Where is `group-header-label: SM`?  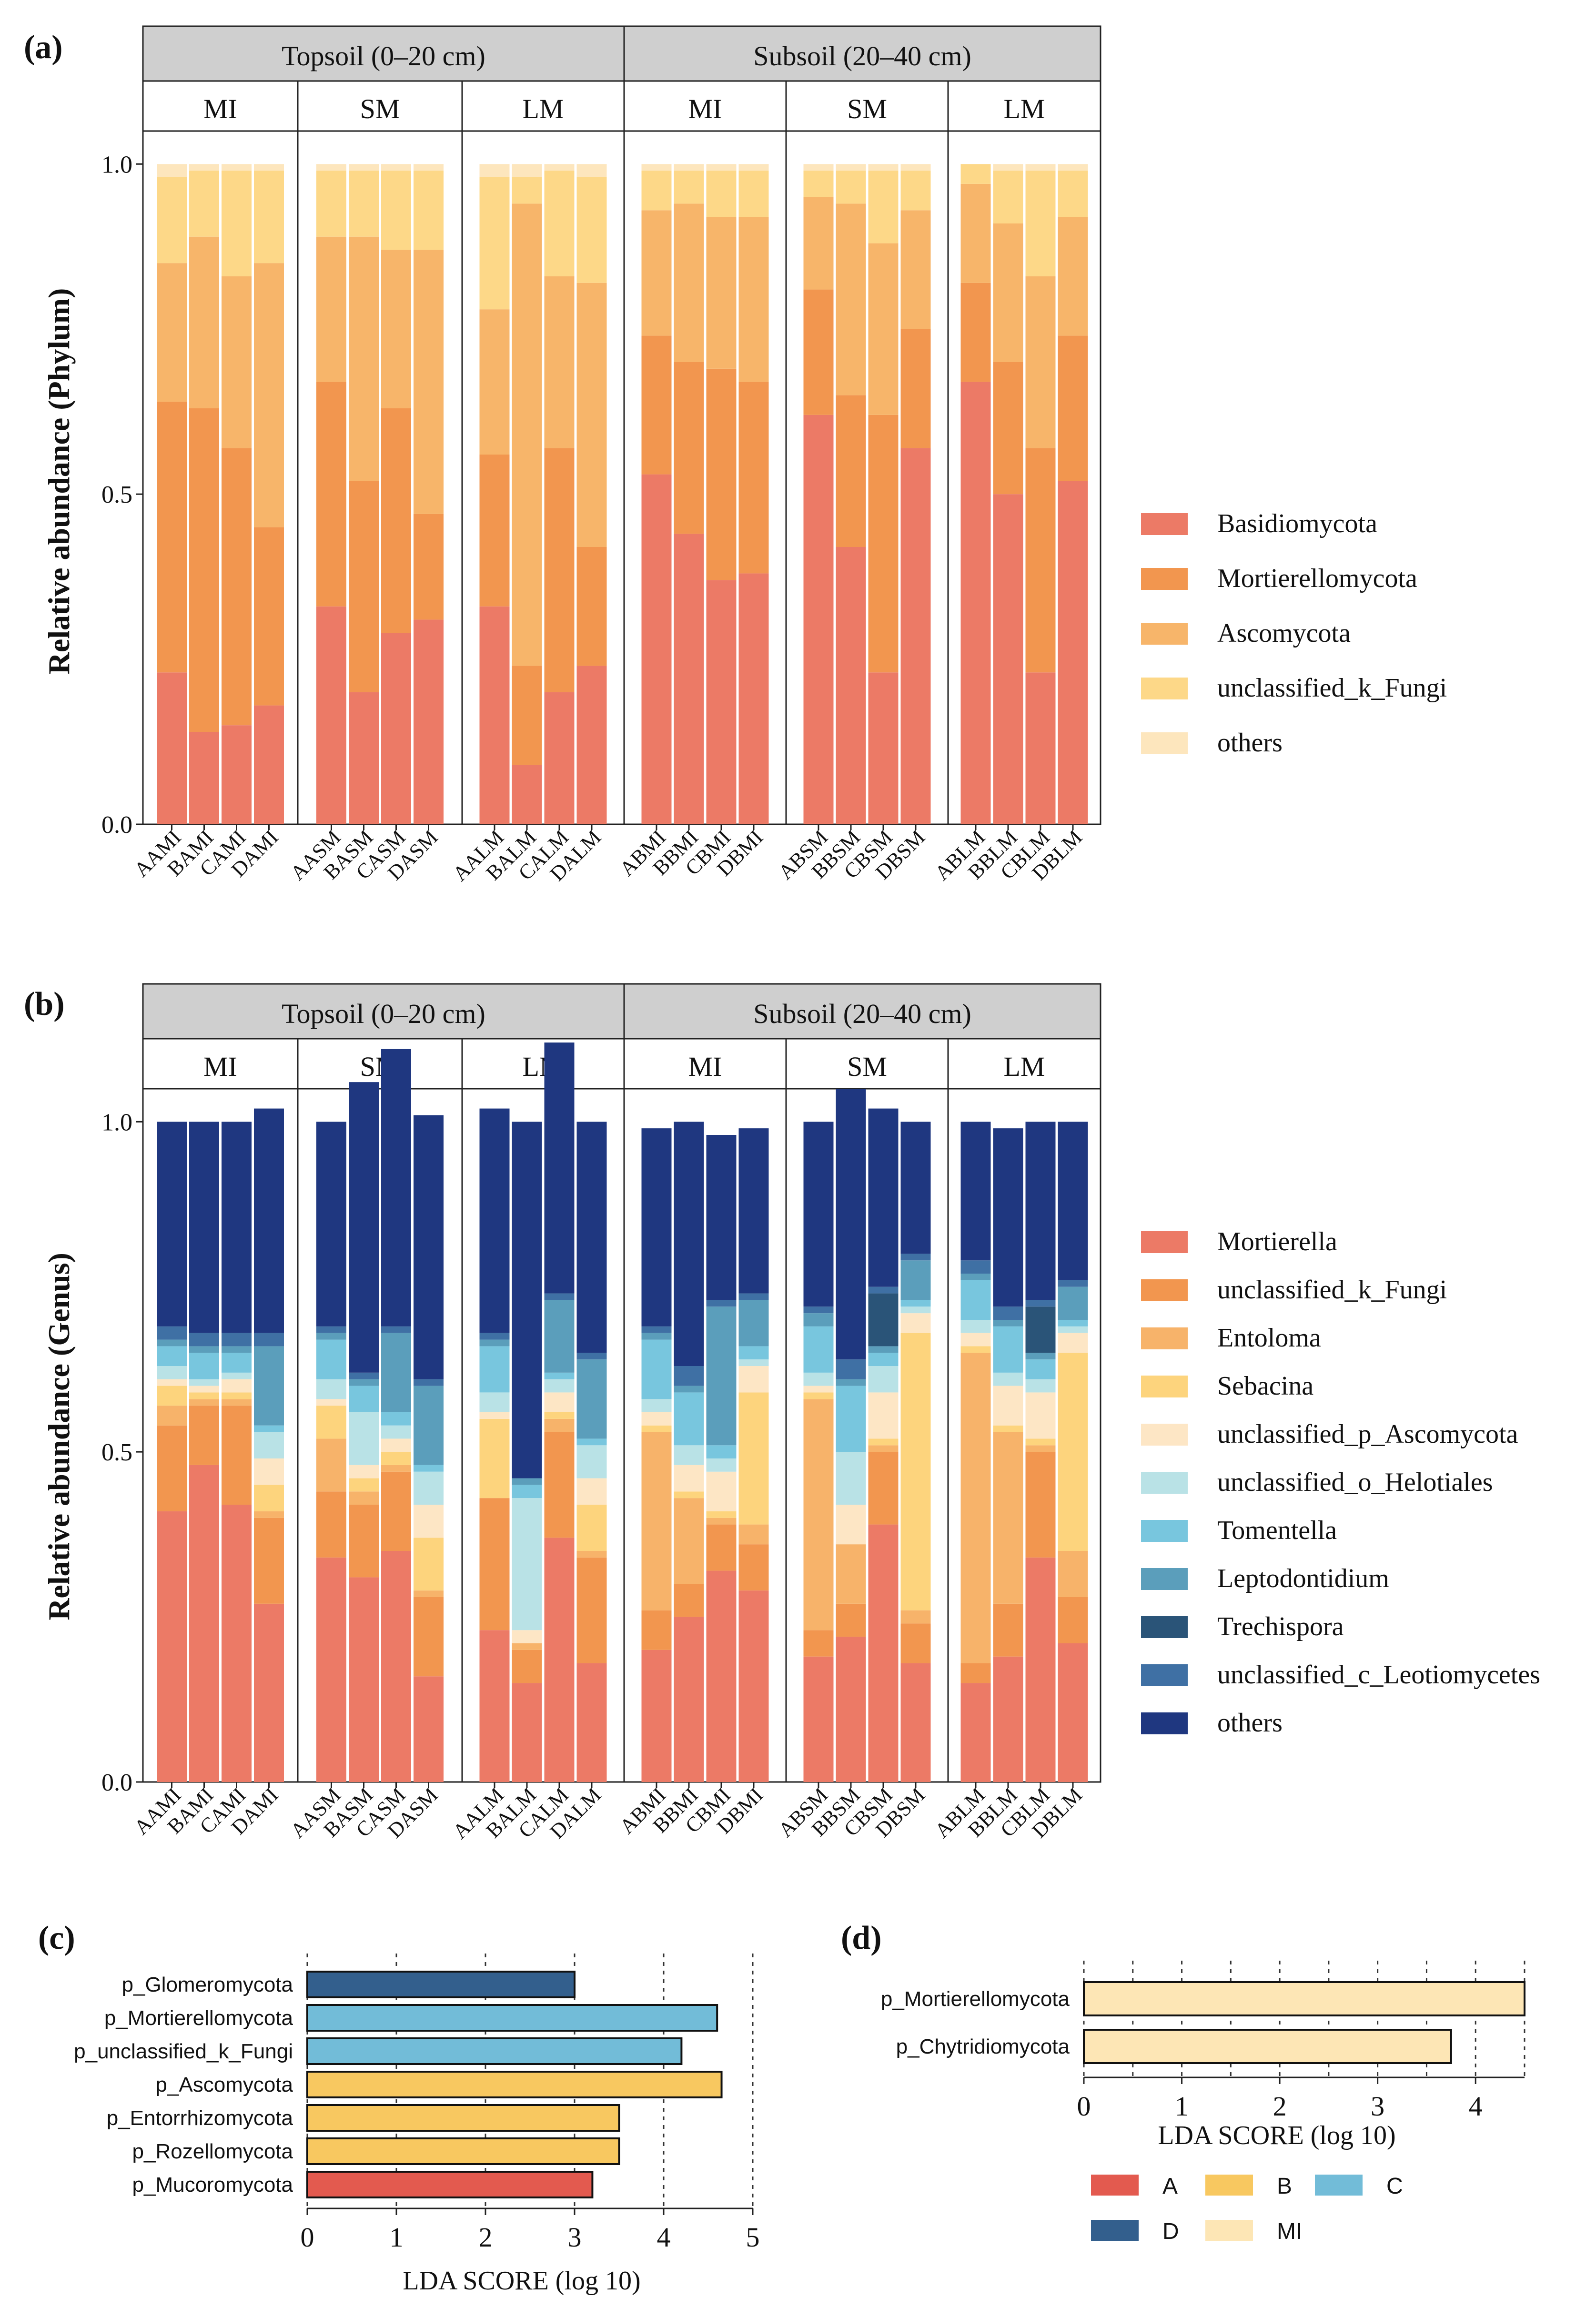 group-header-label: SM is located at coordinates (867, 108).